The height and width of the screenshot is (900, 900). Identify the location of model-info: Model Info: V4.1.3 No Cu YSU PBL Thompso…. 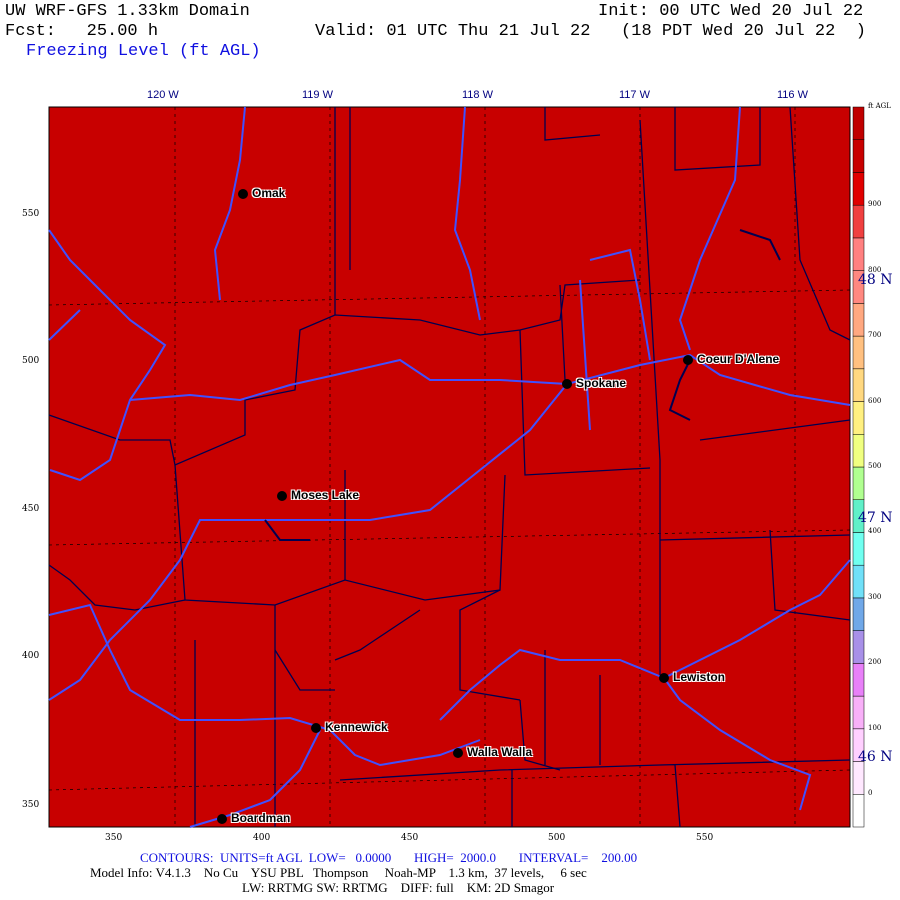
(338, 872).